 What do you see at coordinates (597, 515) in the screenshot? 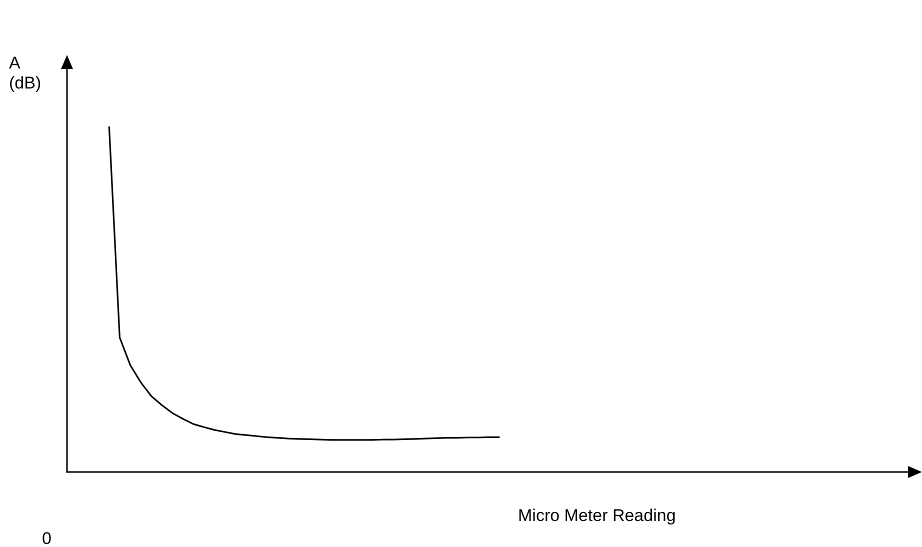
I see `x-axis-title: Micro Meter Reading` at bounding box center [597, 515].